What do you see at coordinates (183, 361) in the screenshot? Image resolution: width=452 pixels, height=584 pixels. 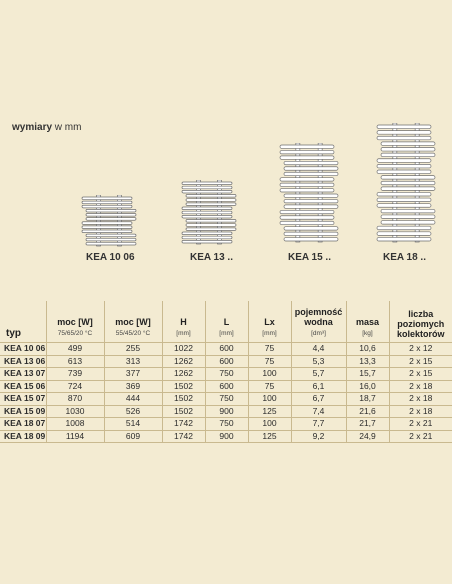 I see `table-cell: 1262` at bounding box center [183, 361].